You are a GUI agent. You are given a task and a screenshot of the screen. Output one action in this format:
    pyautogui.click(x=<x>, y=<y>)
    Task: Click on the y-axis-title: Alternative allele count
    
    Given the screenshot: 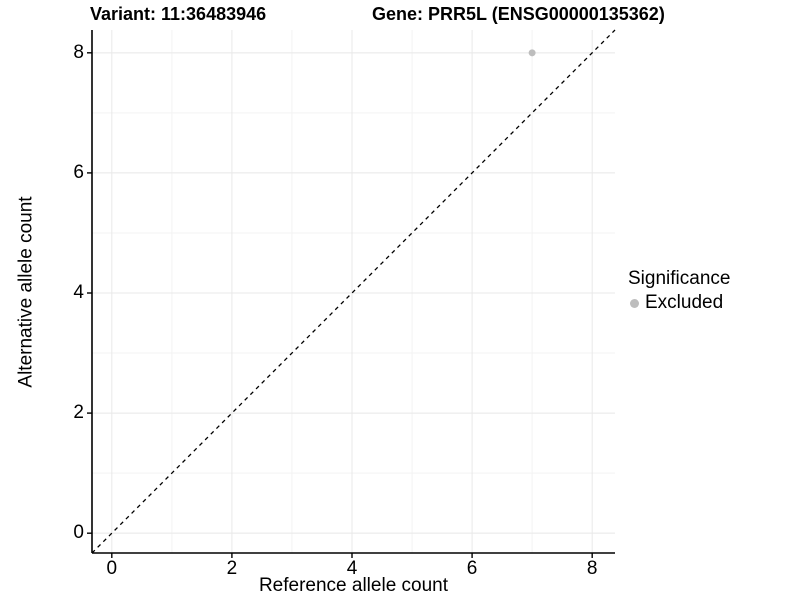 What is the action you would take?
    pyautogui.click(x=27, y=291)
    